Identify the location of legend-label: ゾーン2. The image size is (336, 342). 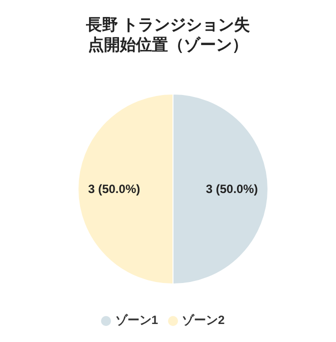
(203, 320).